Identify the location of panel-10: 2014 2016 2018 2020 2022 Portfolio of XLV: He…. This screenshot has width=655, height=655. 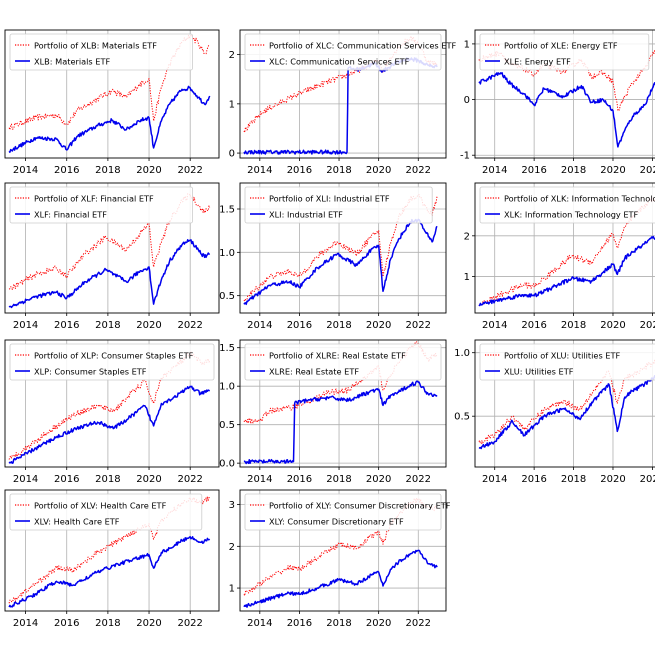
(112, 559).